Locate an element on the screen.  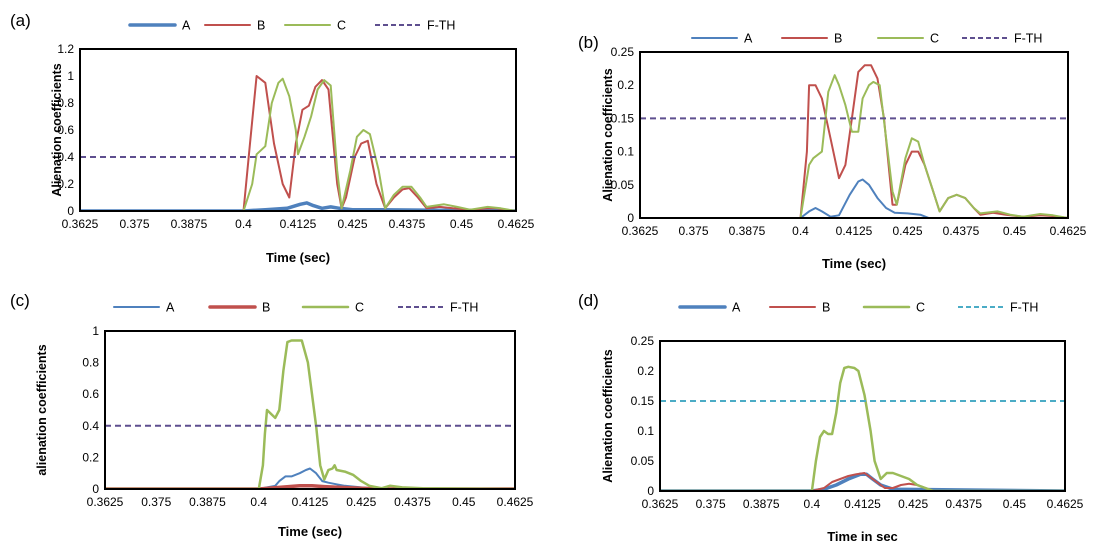
panel-label: (c) is located at coordinates (20, 300).